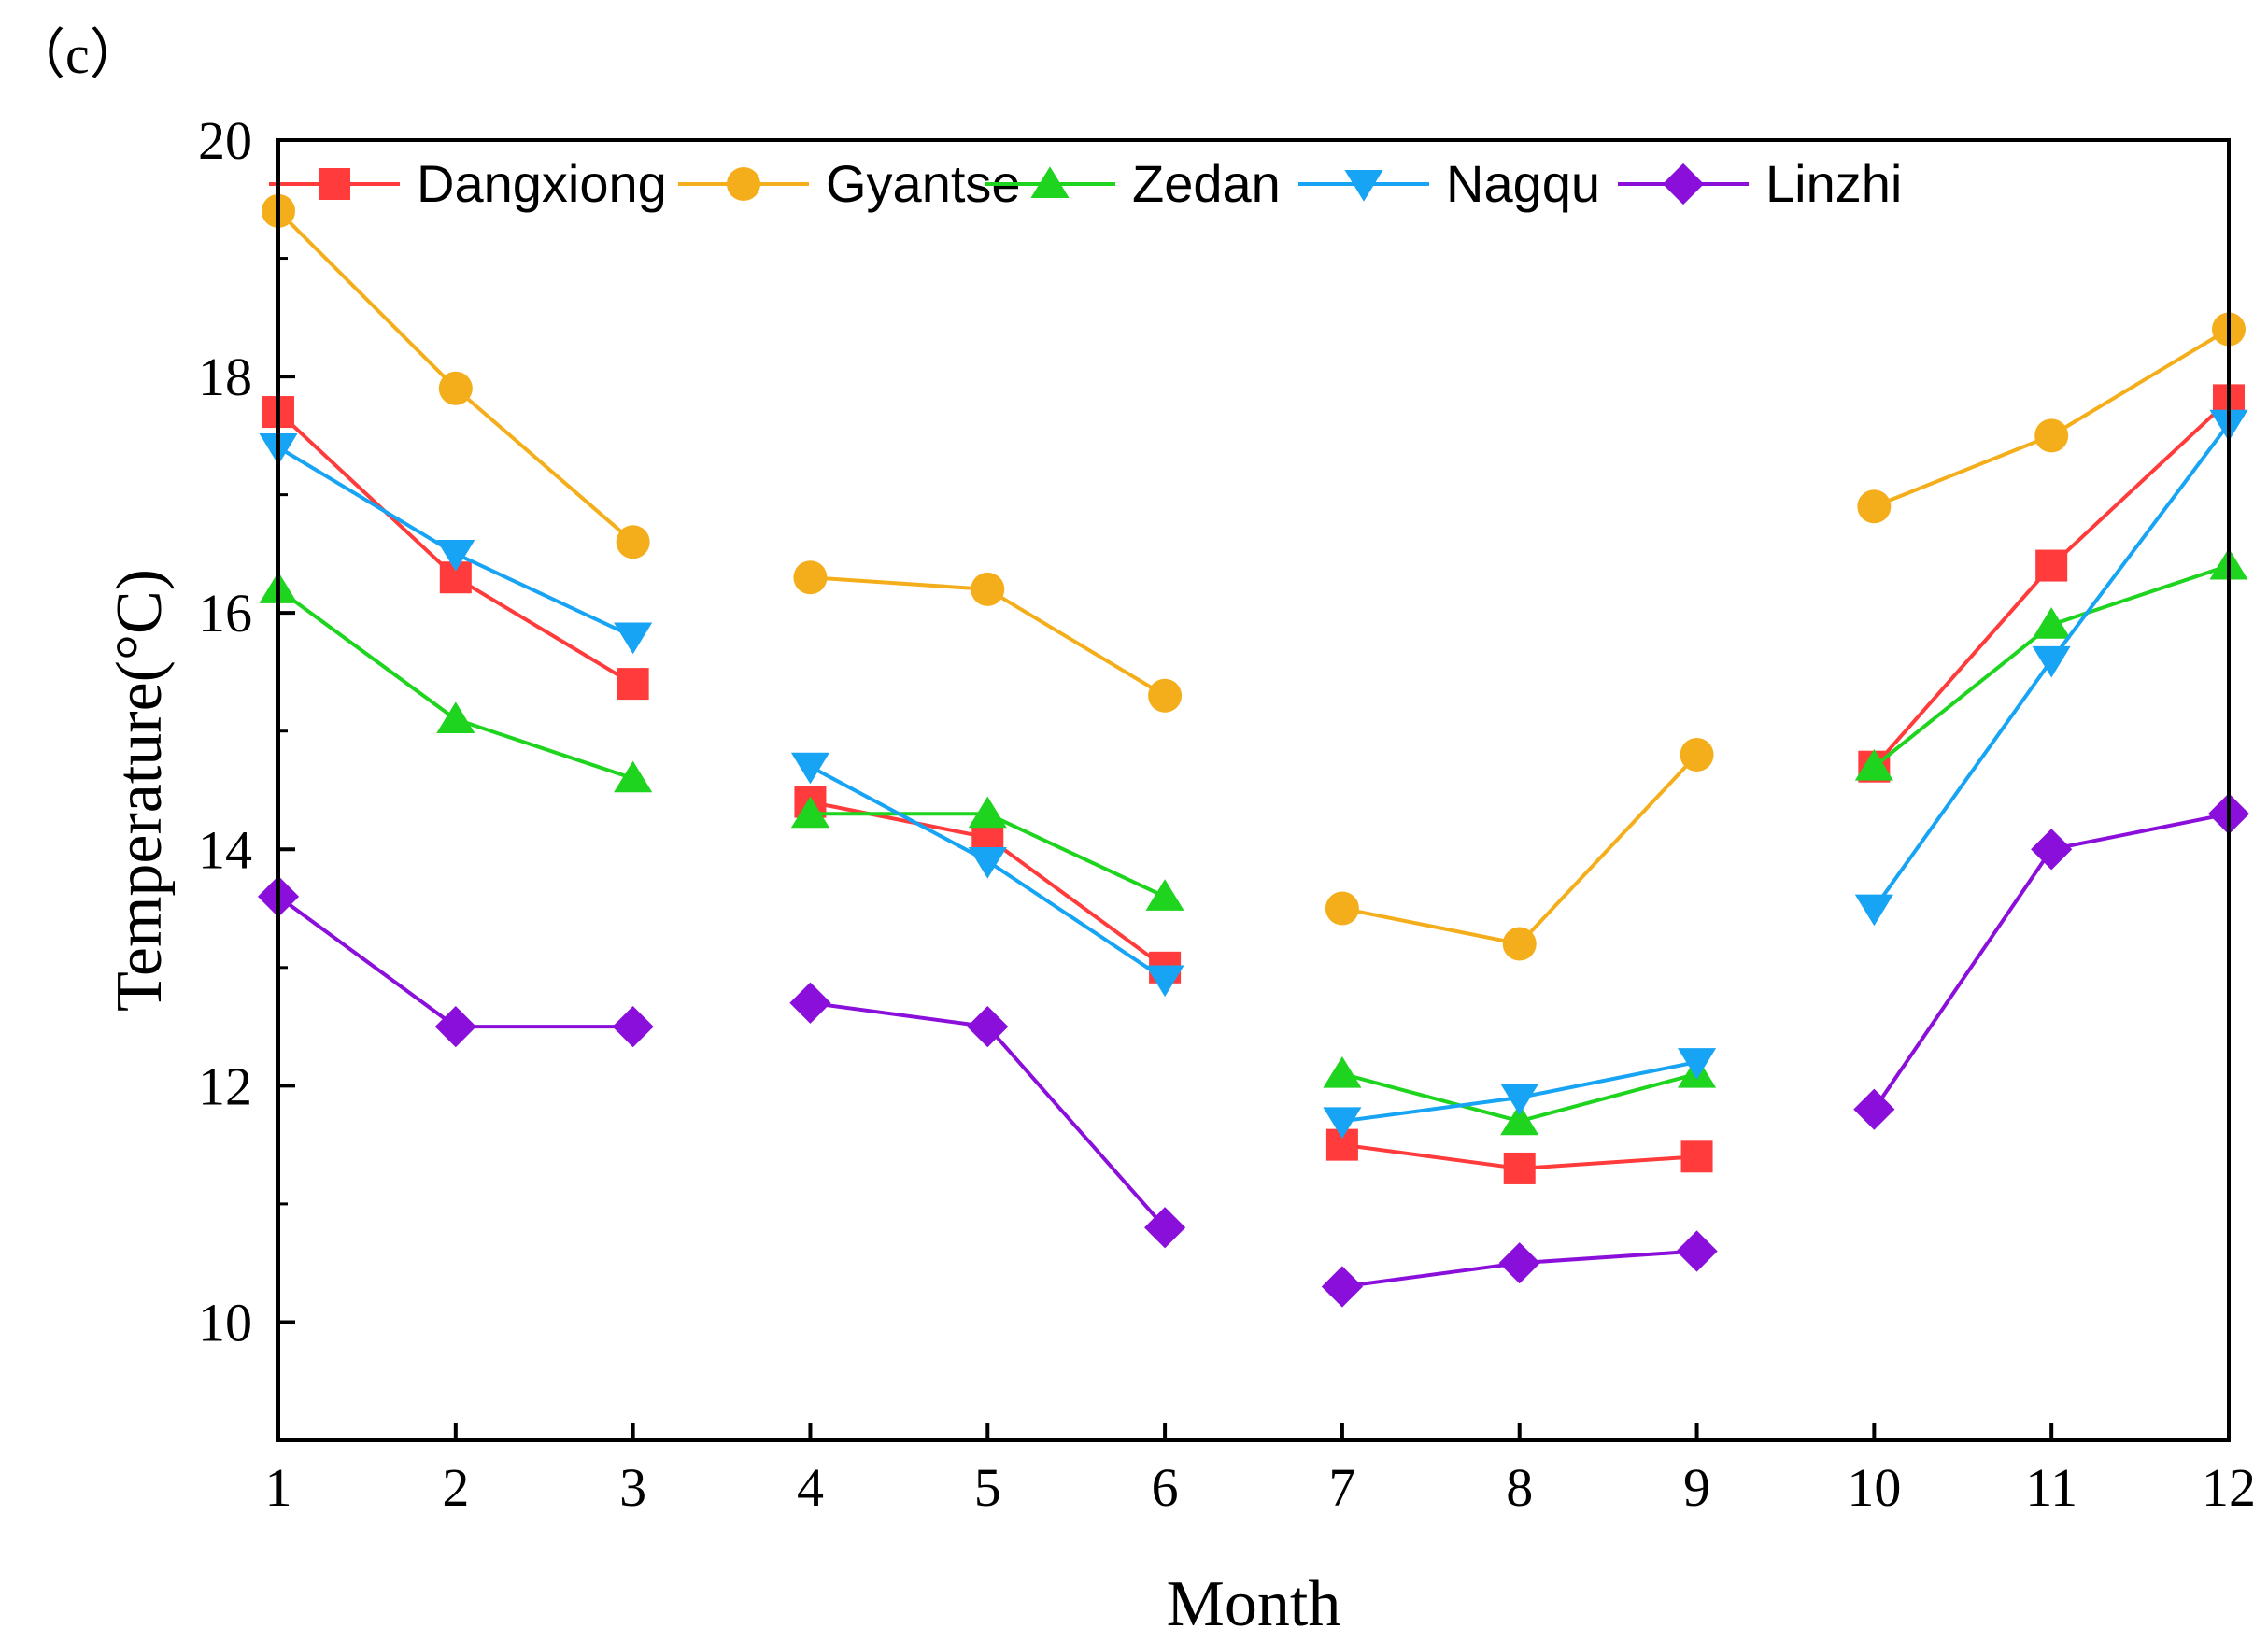  I want to click on x-tick-label: 2, so click(455, 1487).